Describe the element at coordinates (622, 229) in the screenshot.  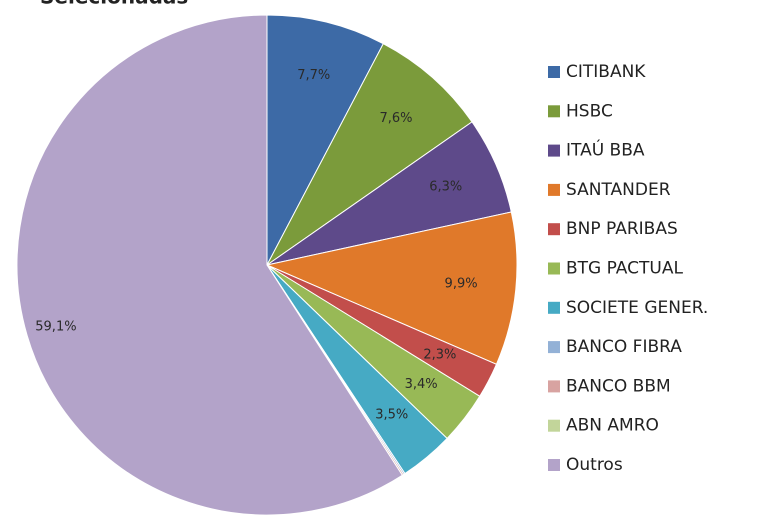
I see `legend-label: BNP PARIBAS` at that location.